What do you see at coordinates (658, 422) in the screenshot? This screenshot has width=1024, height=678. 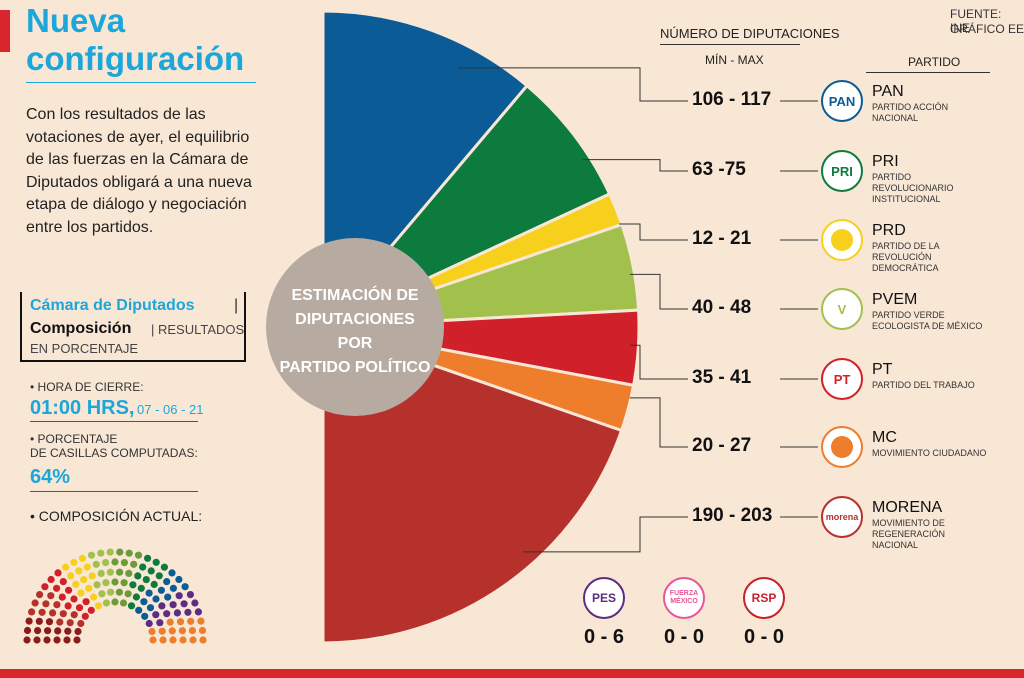 I see `leader-line-mc` at bounding box center [658, 422].